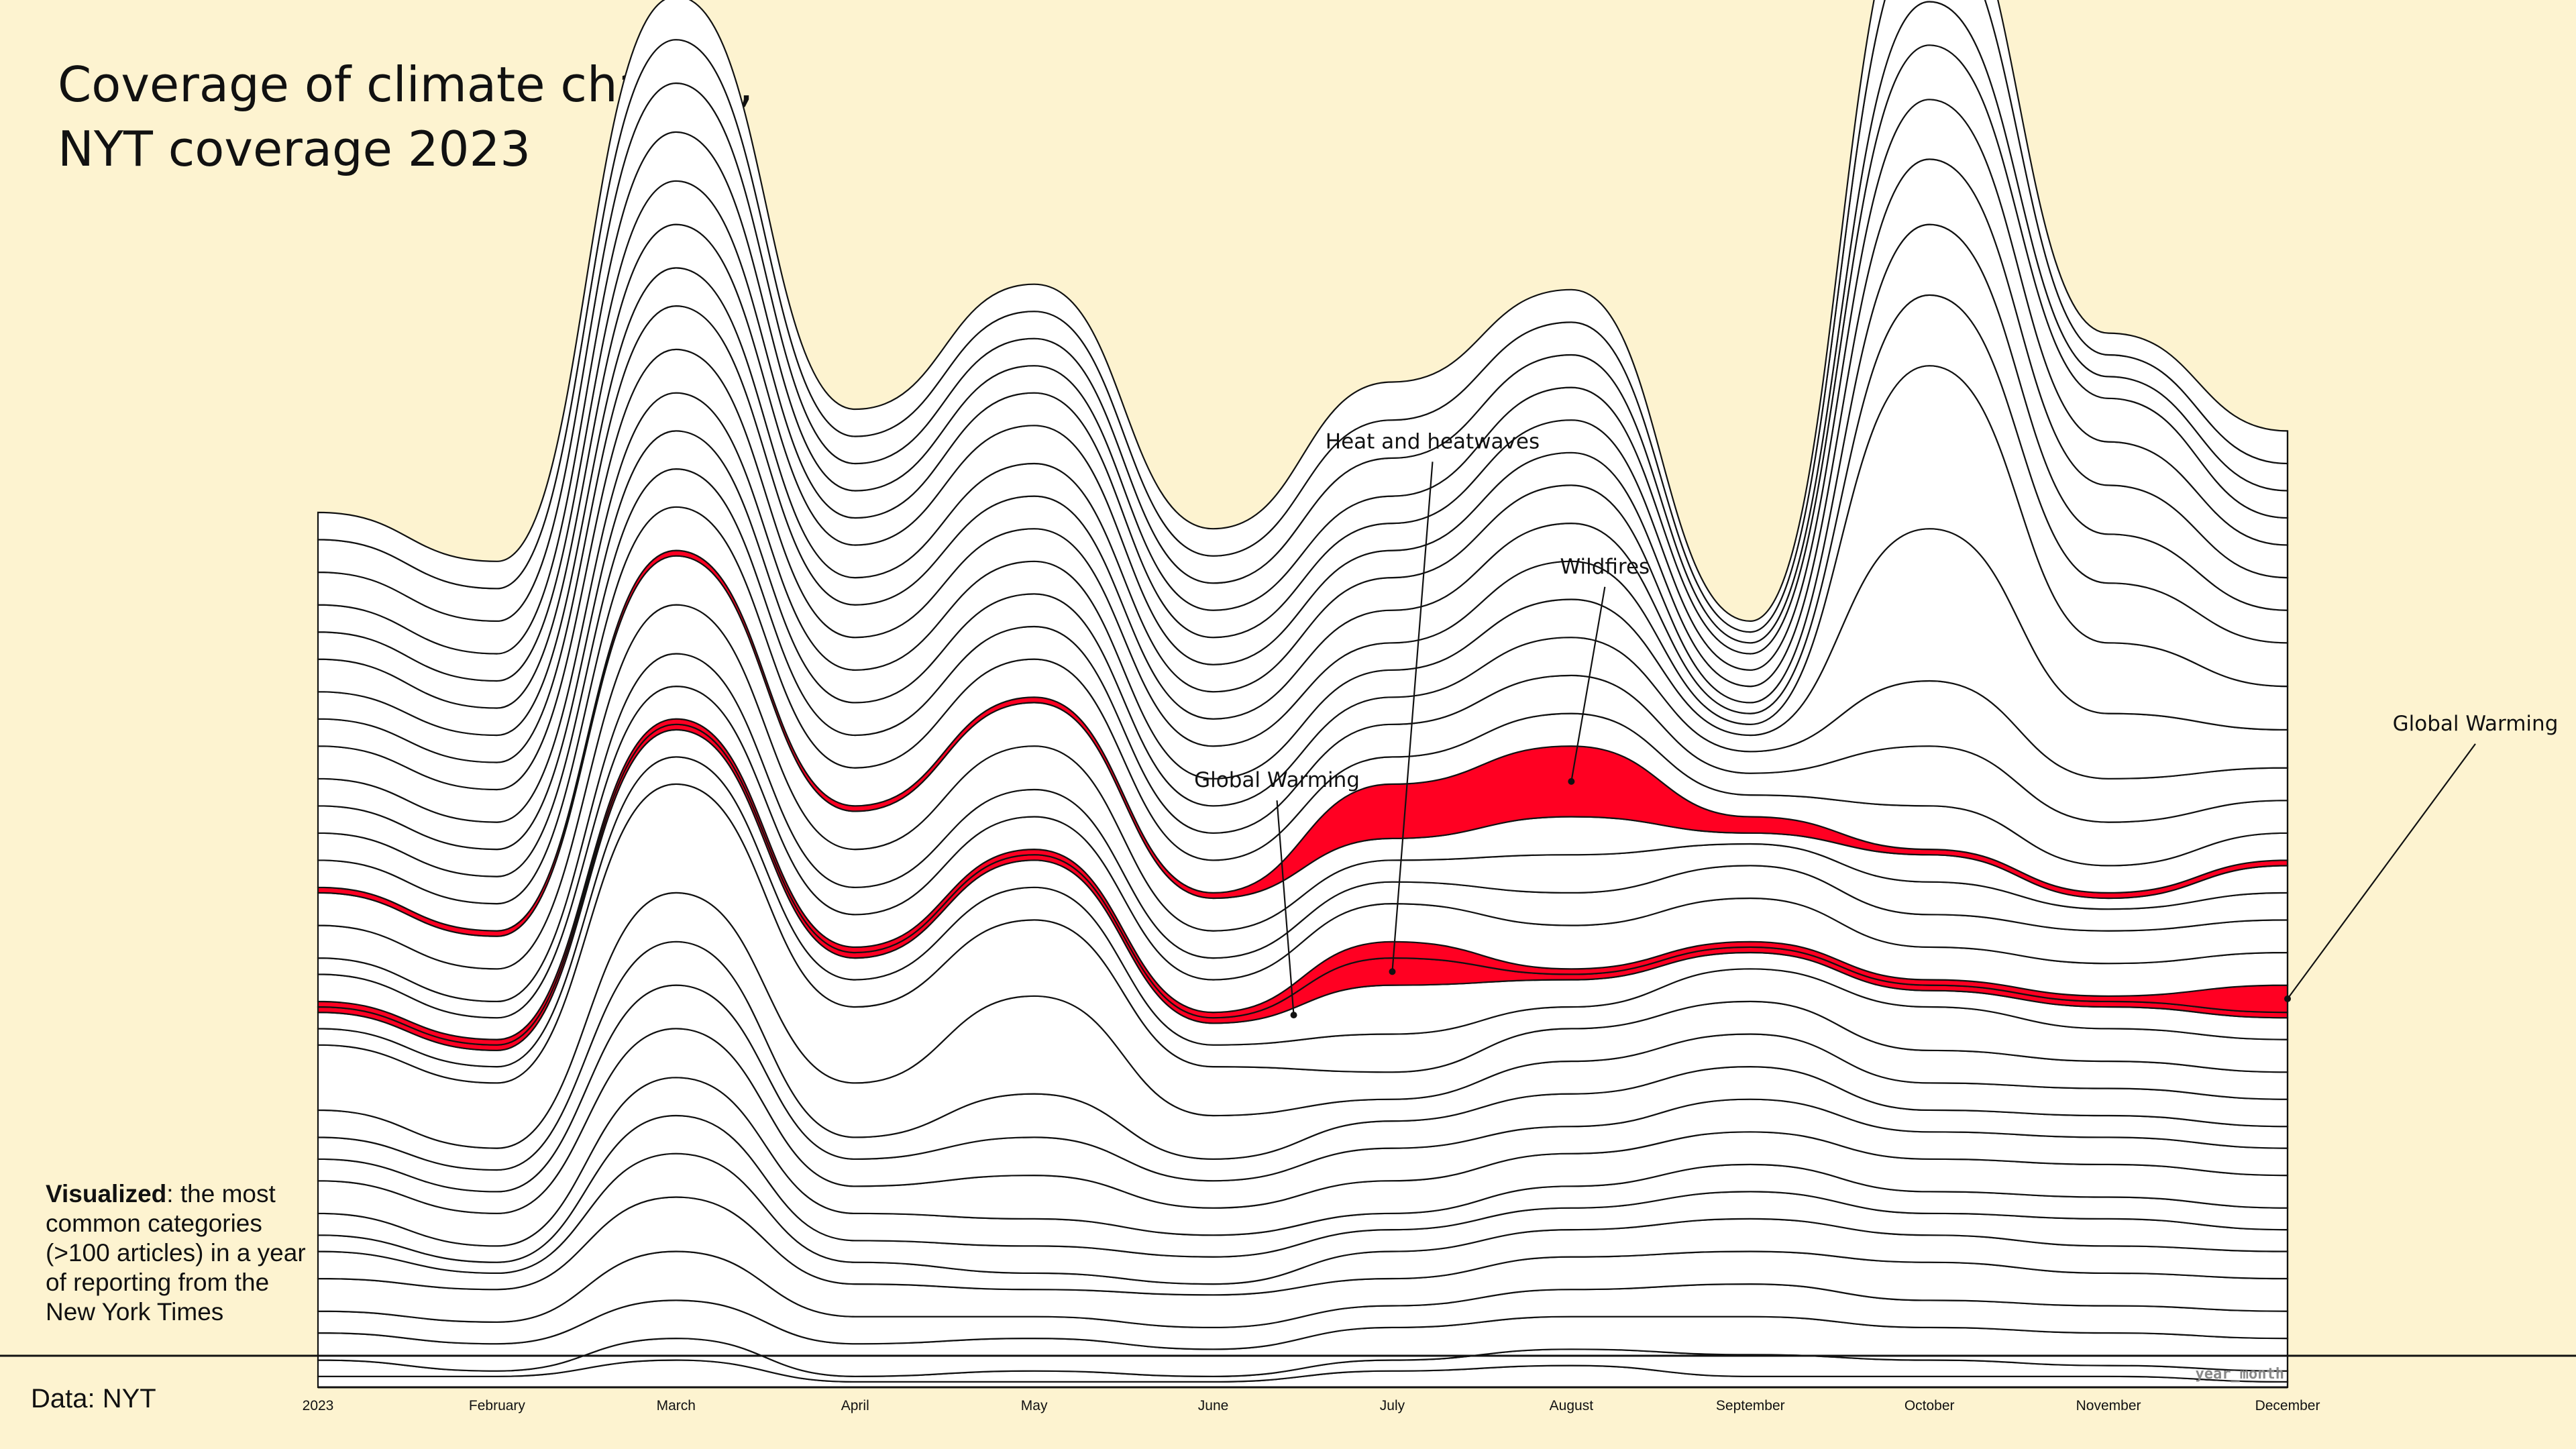 This screenshot has height=1449, width=2576. Describe the element at coordinates (676, 1405) in the screenshot. I see `x-tick-label: March` at that location.